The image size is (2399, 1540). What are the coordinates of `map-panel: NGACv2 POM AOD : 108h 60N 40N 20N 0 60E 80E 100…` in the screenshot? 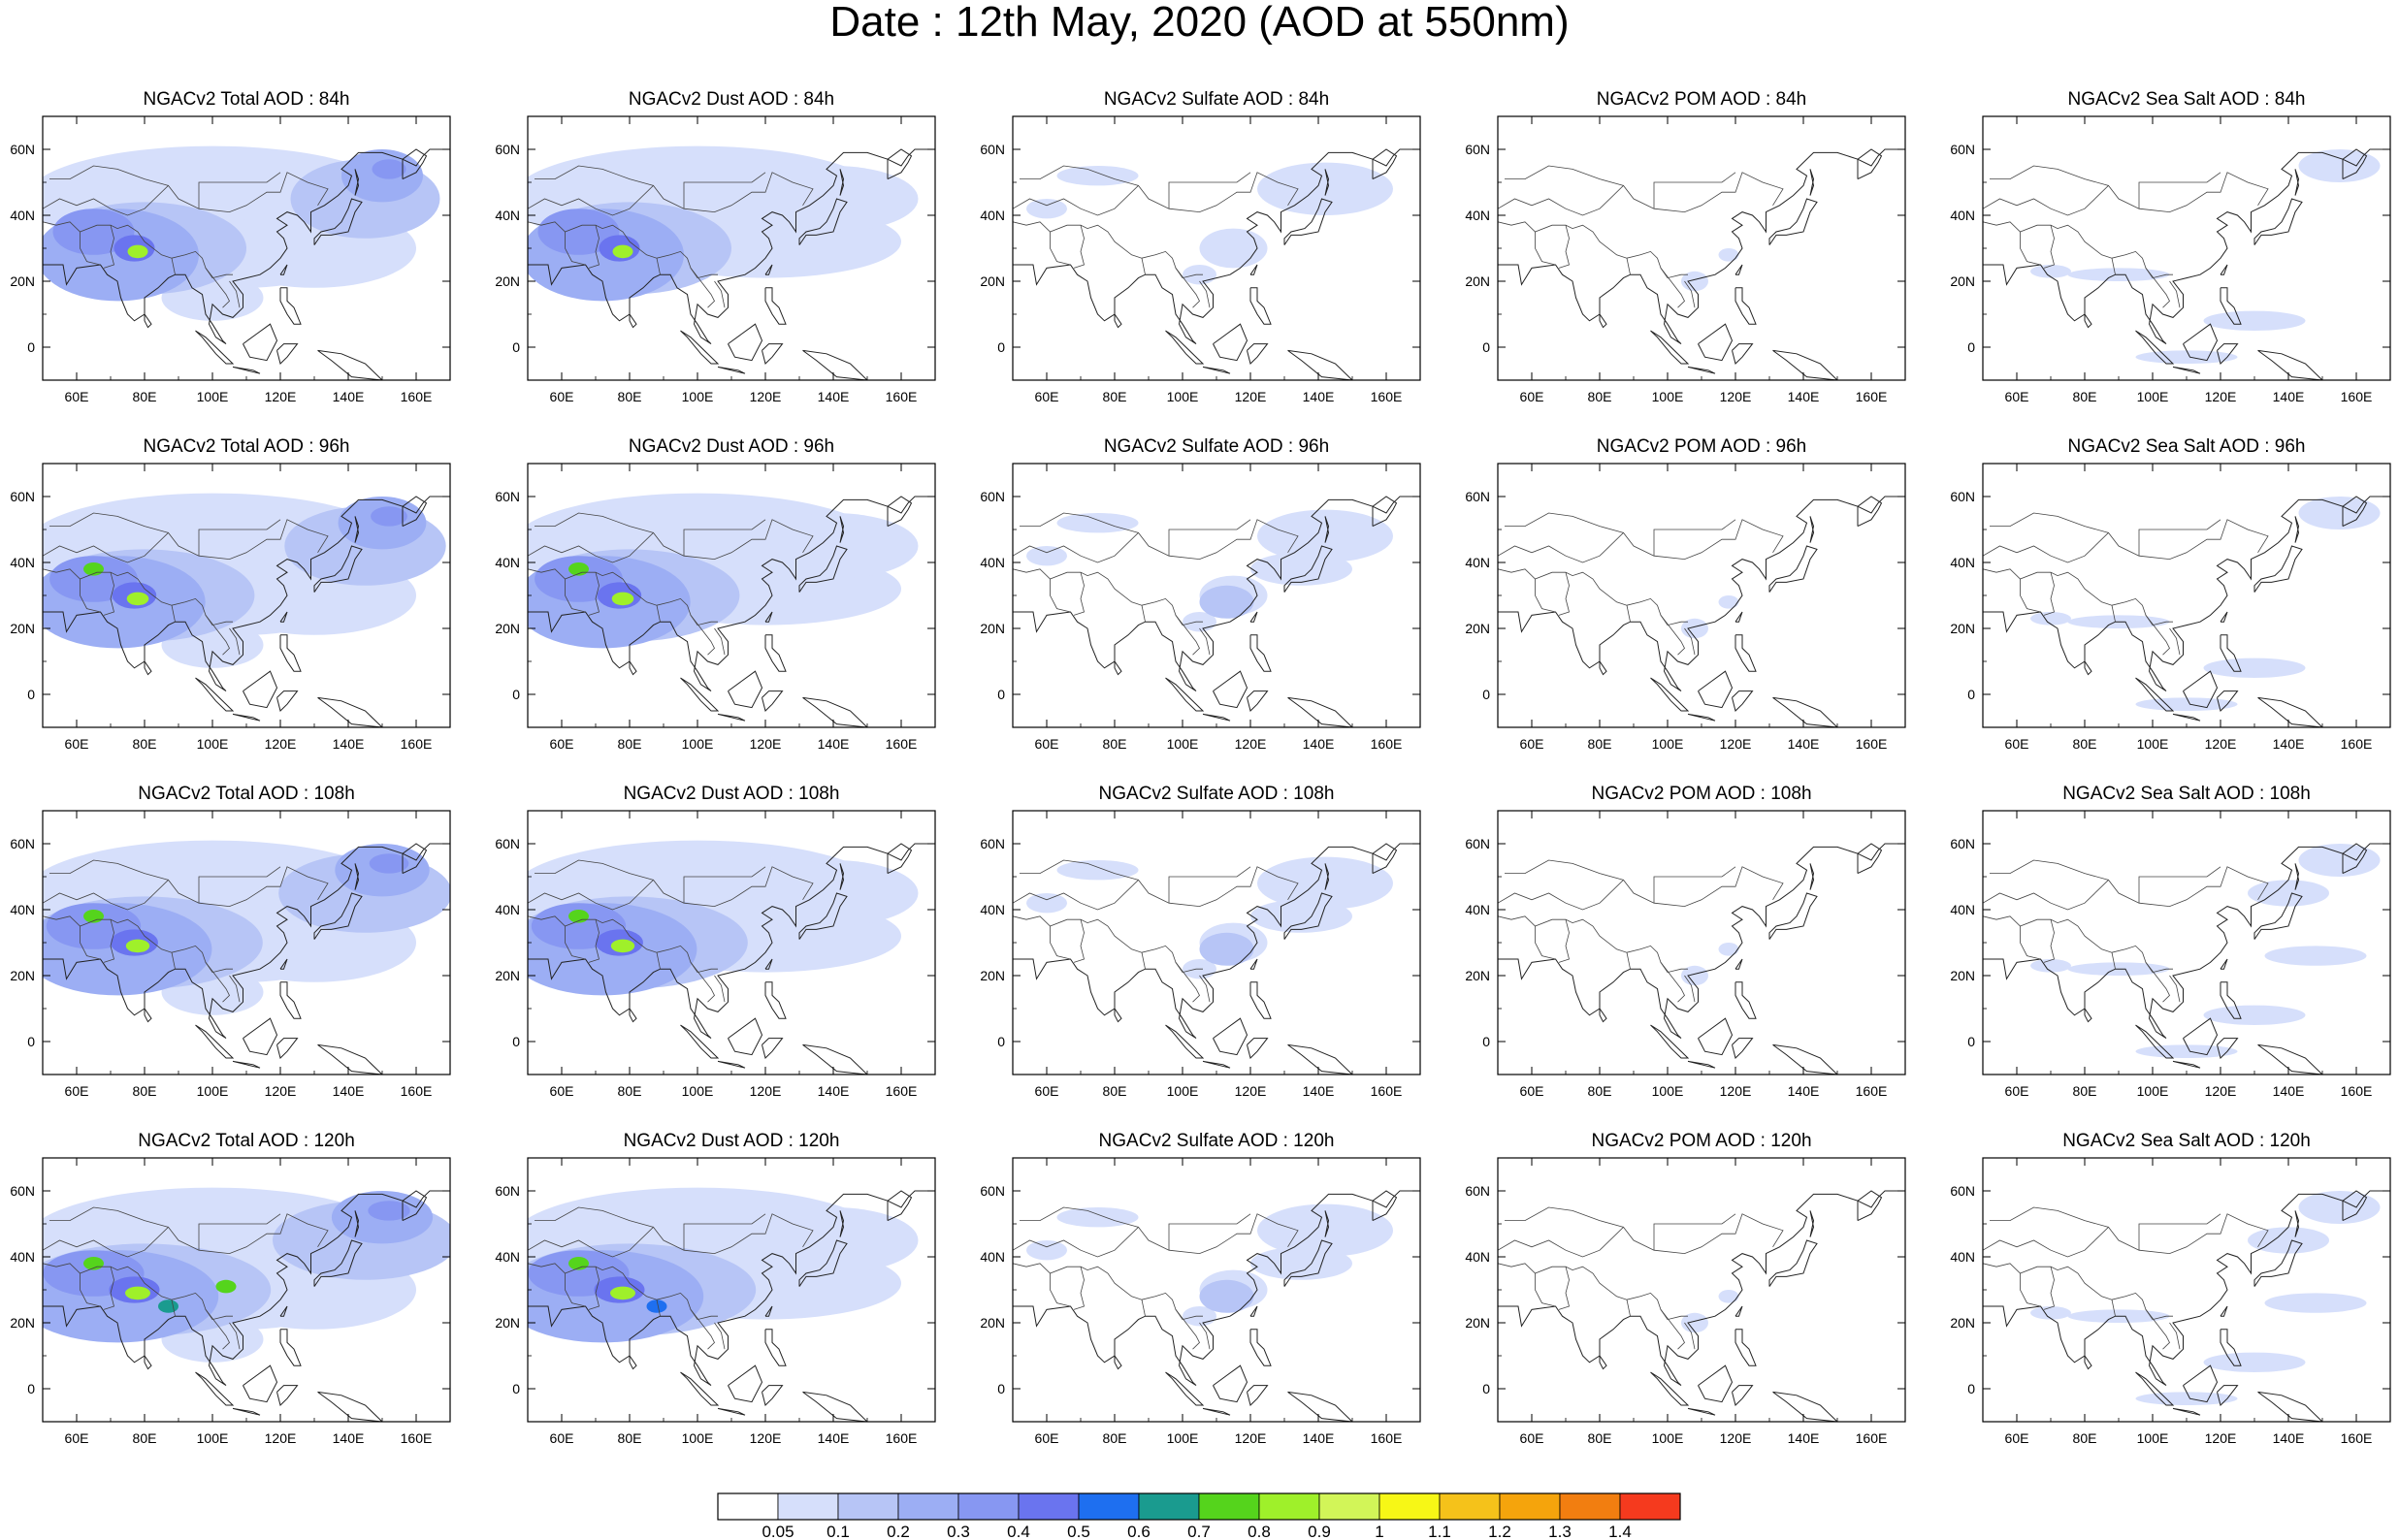 It's located at (1683, 949).